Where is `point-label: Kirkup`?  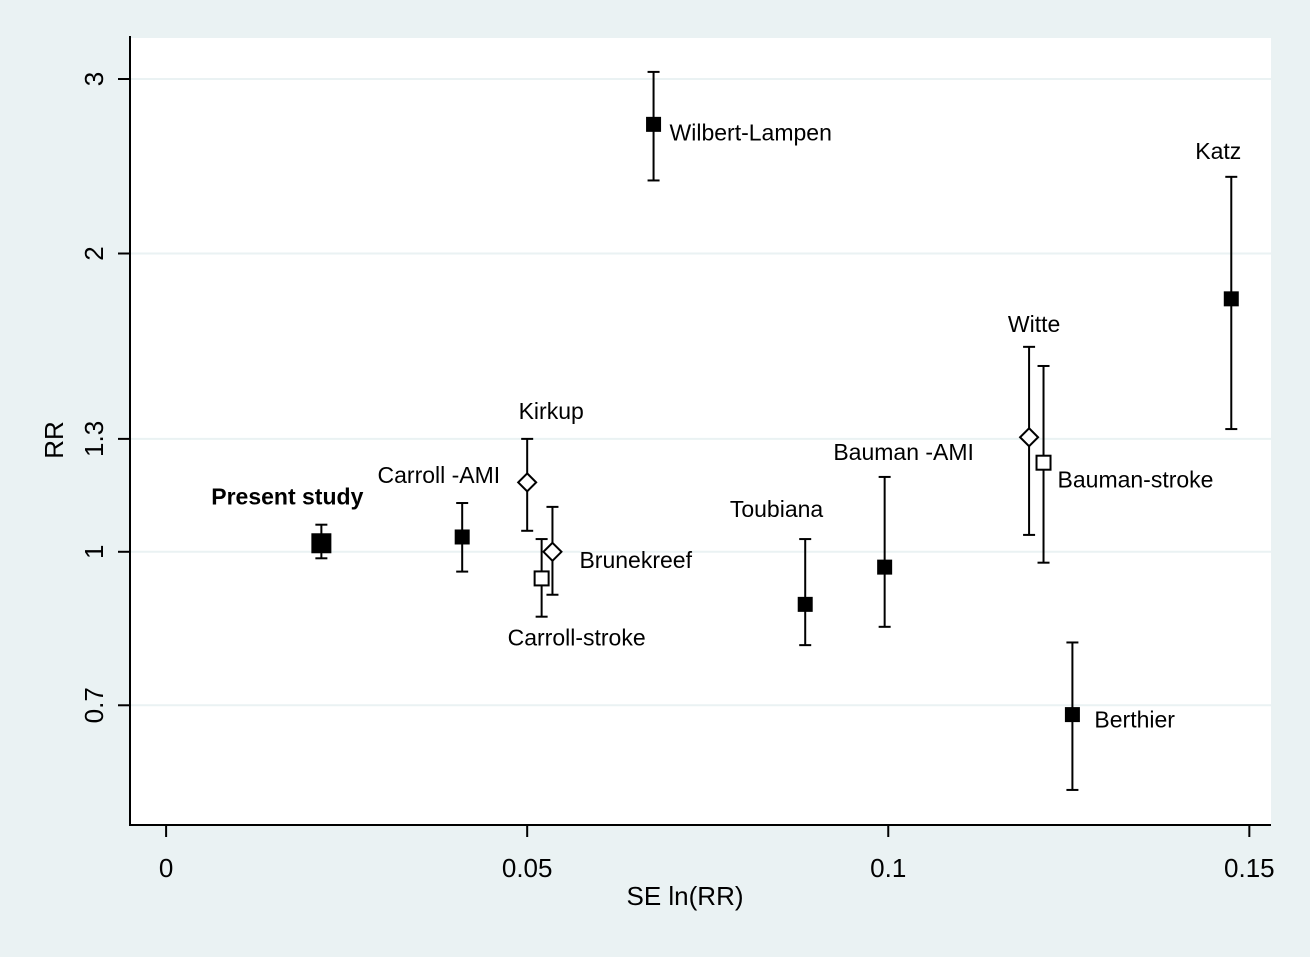
point-label: Kirkup is located at coordinates (551, 411).